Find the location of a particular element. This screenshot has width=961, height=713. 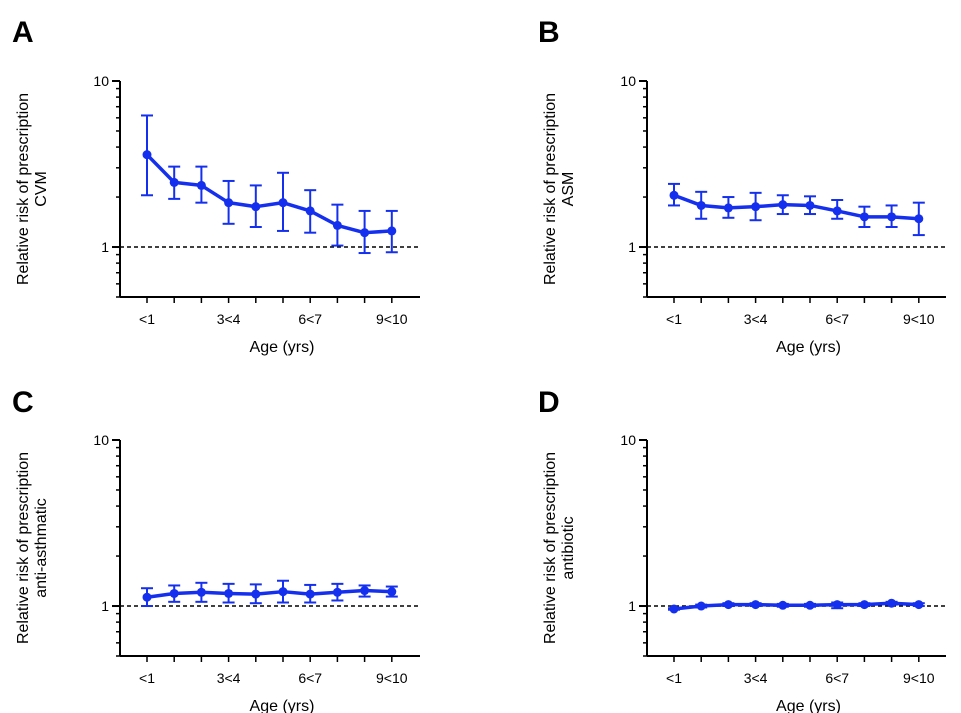

y-axis-label: anti-asthmatic is located at coordinates (41, 548).